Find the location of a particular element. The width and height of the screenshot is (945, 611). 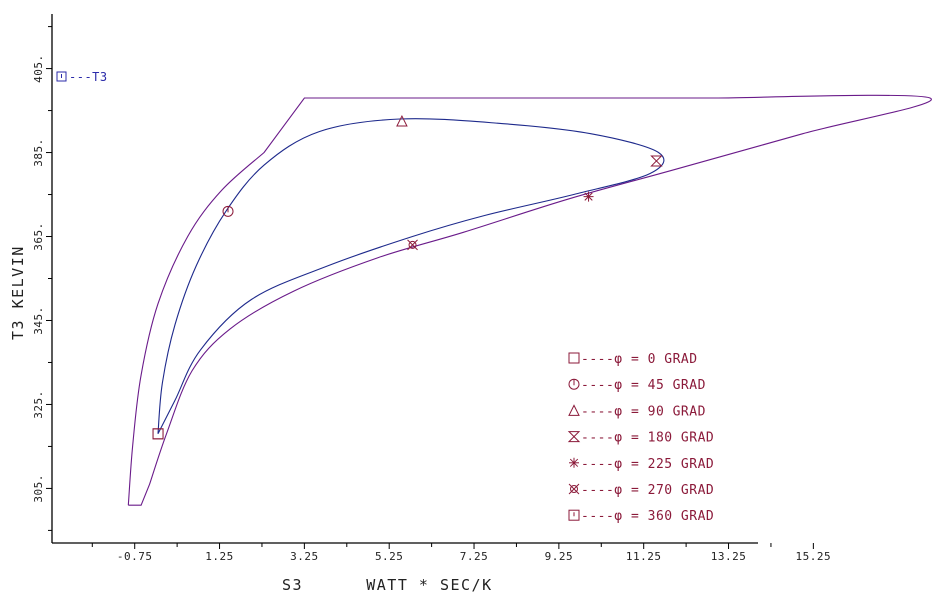

legend-entry: ----φ = 360 GRAD is located at coordinates (641, 516).